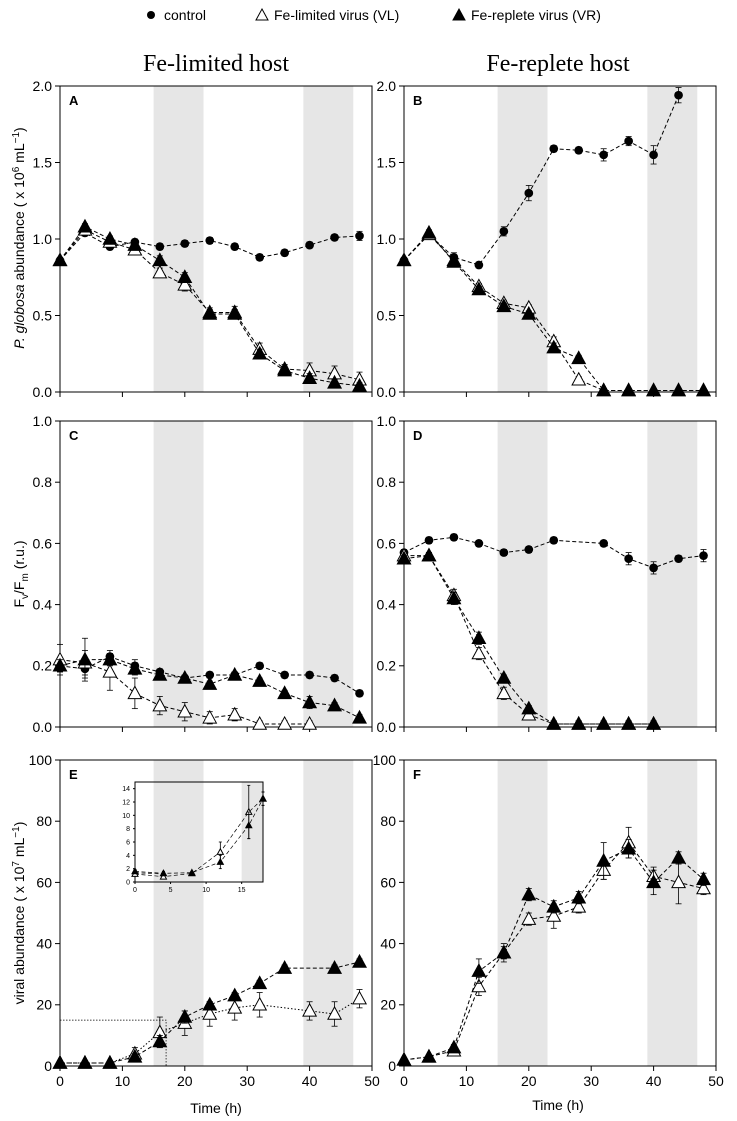 The height and width of the screenshot is (1121, 737). What do you see at coordinates (185, 15) in the screenshot?
I see `legend-label-control: control` at bounding box center [185, 15].